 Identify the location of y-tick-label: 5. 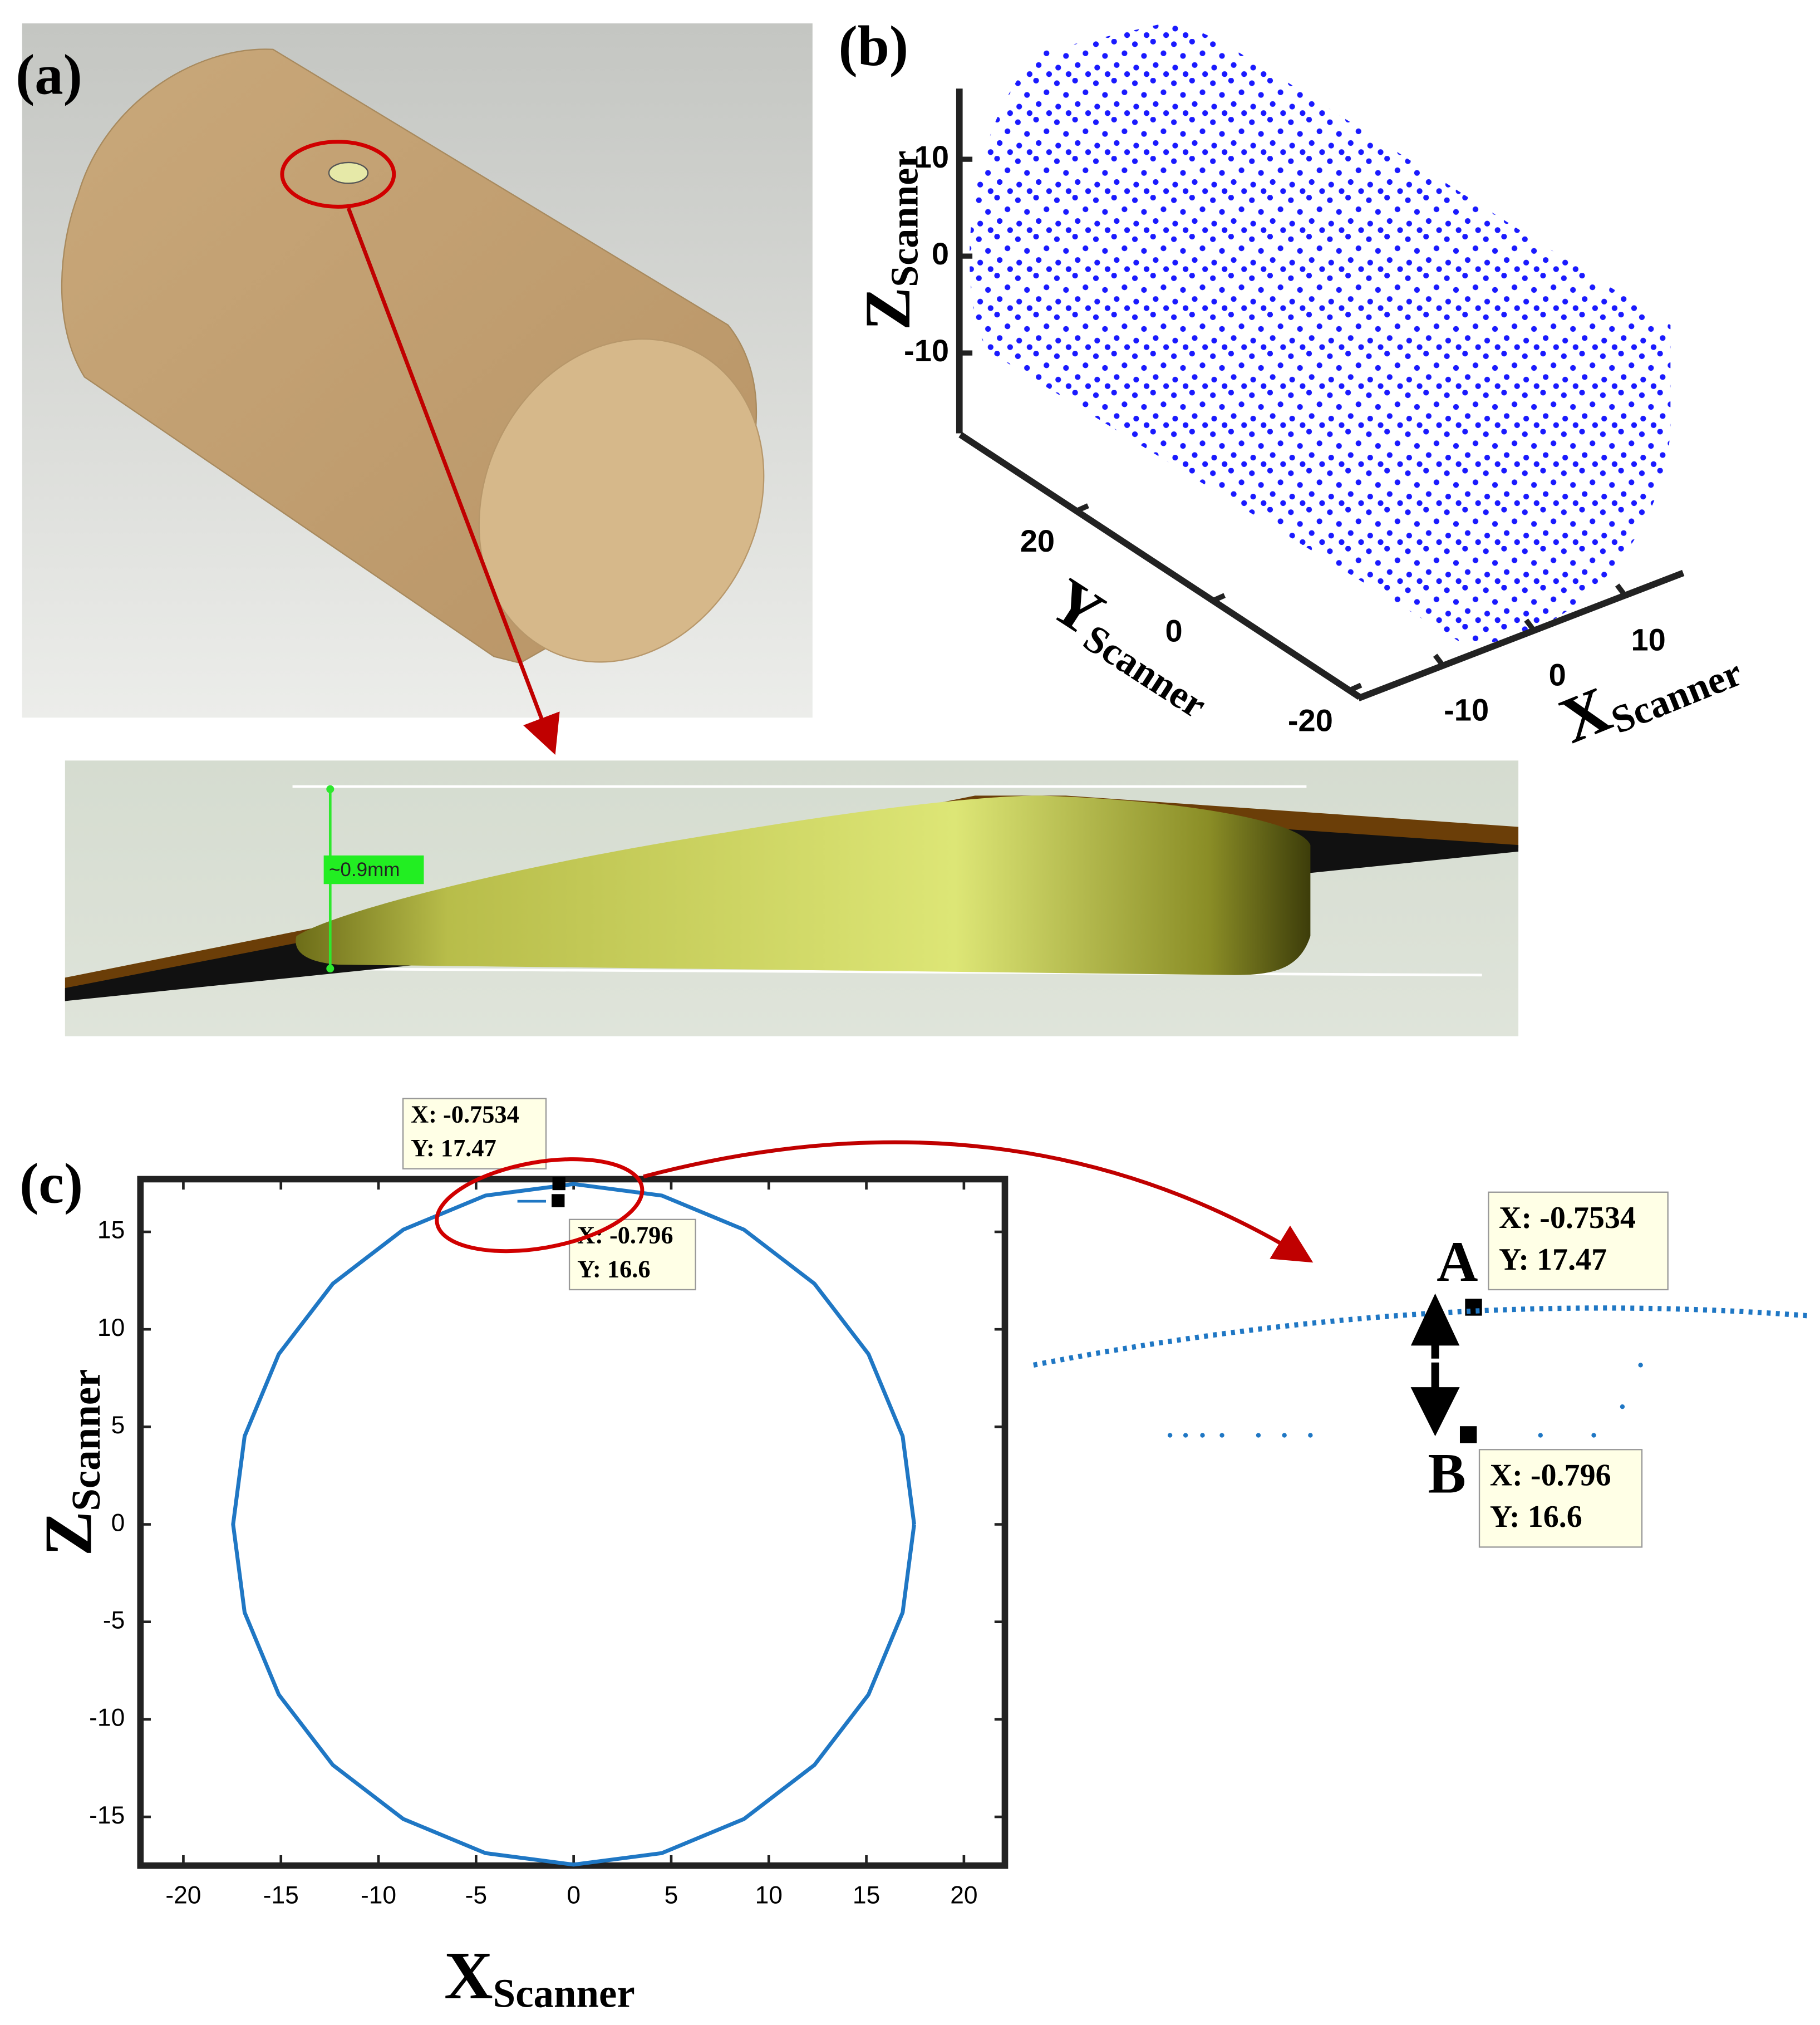
(118, 1426).